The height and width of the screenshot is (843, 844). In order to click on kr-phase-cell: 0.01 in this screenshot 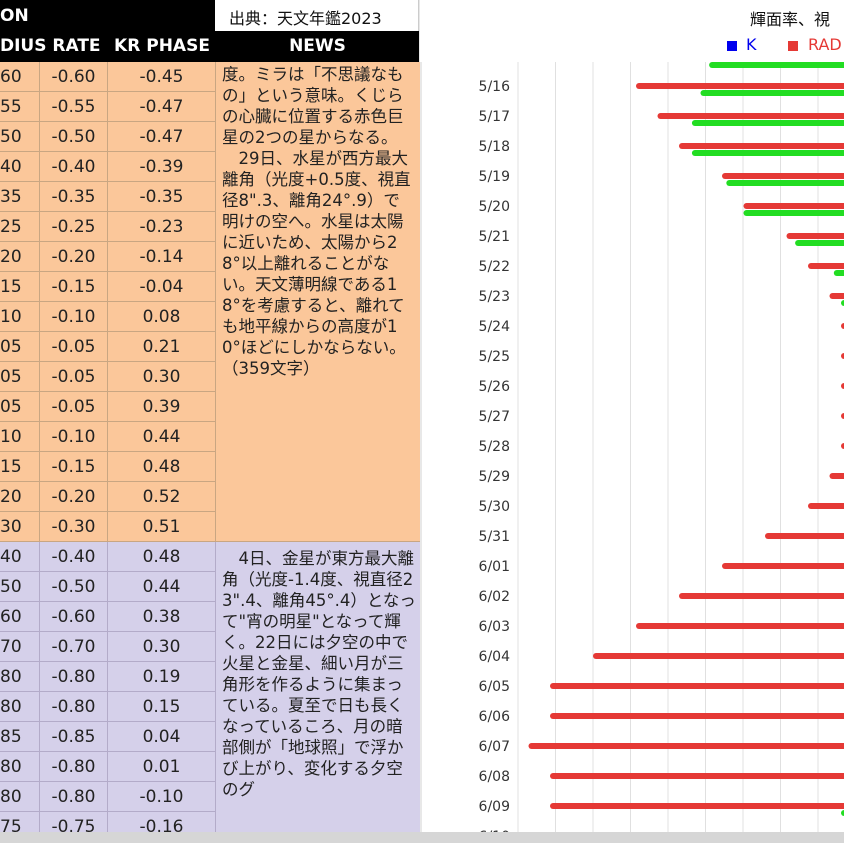, I will do `click(162, 767)`.